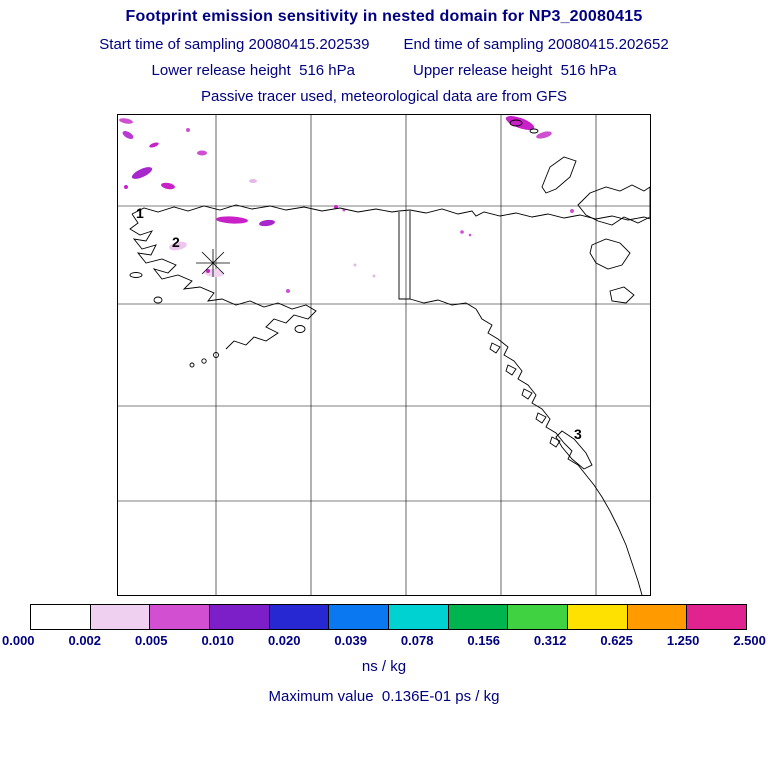 The height and width of the screenshot is (768, 768). Describe the element at coordinates (384, 696) in the screenshot. I see `max-value-label: Maximum value 0.136E-01 ps / kg` at that location.